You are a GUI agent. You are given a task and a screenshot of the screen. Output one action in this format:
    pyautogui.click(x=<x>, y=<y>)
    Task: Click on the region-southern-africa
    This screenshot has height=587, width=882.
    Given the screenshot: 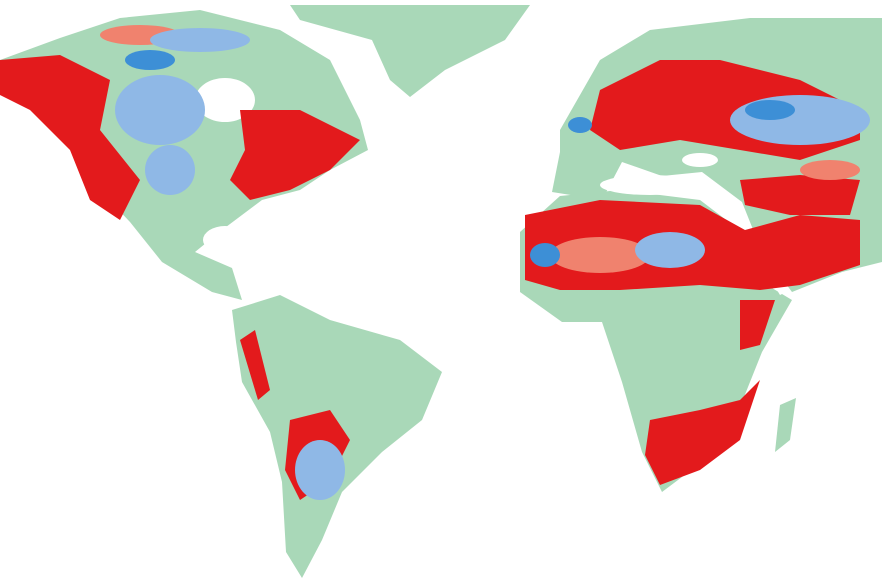 What is the action you would take?
    pyautogui.click(x=702, y=432)
    